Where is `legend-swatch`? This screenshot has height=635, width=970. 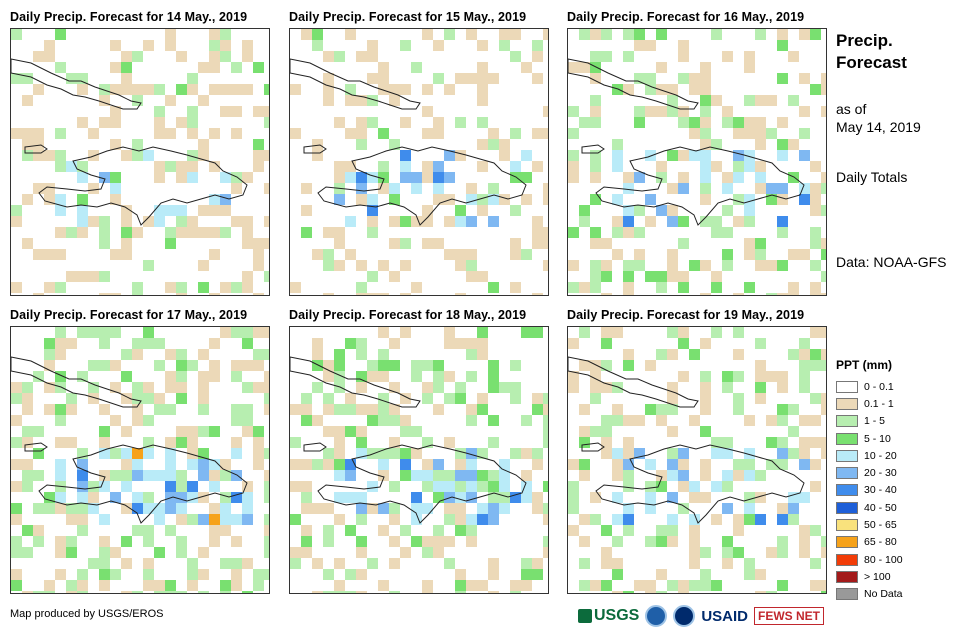
legend-swatch is located at coordinates (847, 386).